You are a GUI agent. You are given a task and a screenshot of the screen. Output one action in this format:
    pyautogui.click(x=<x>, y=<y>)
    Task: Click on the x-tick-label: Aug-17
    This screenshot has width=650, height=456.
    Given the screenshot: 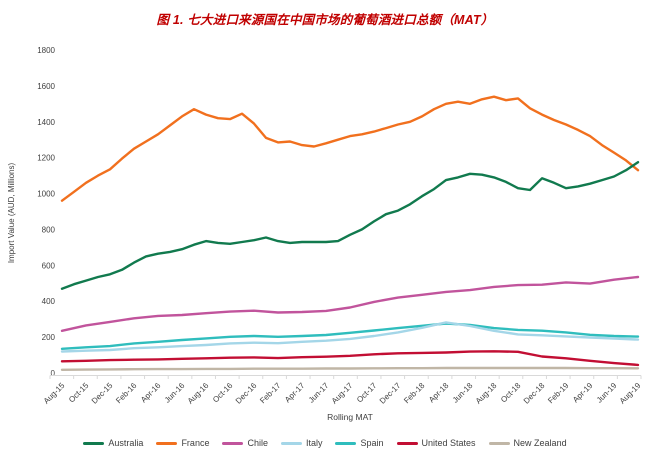 What is the action you would take?
    pyautogui.click(x=342, y=393)
    